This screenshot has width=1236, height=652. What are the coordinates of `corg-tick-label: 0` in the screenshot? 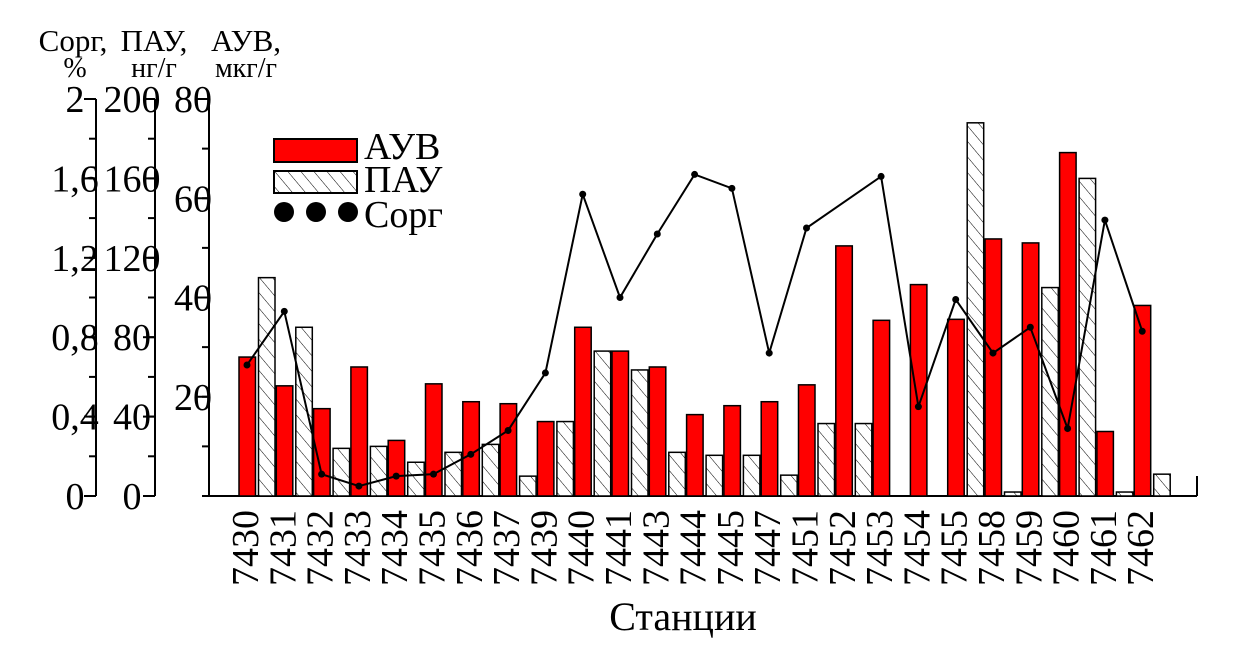 It's located at (75, 497).